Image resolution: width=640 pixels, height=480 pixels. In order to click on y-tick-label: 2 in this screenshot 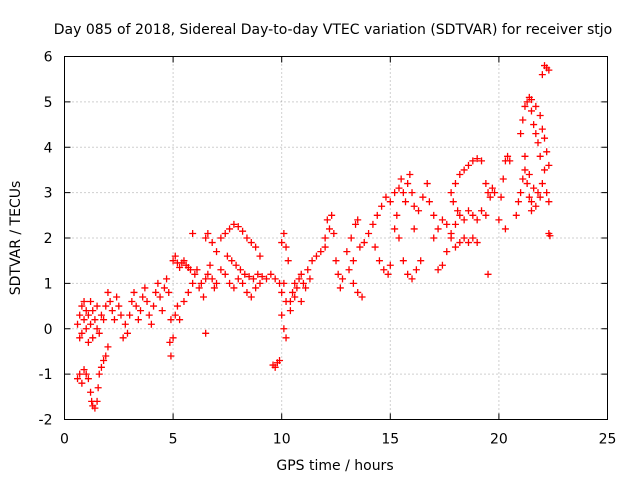, I will do `click(48, 239)`.